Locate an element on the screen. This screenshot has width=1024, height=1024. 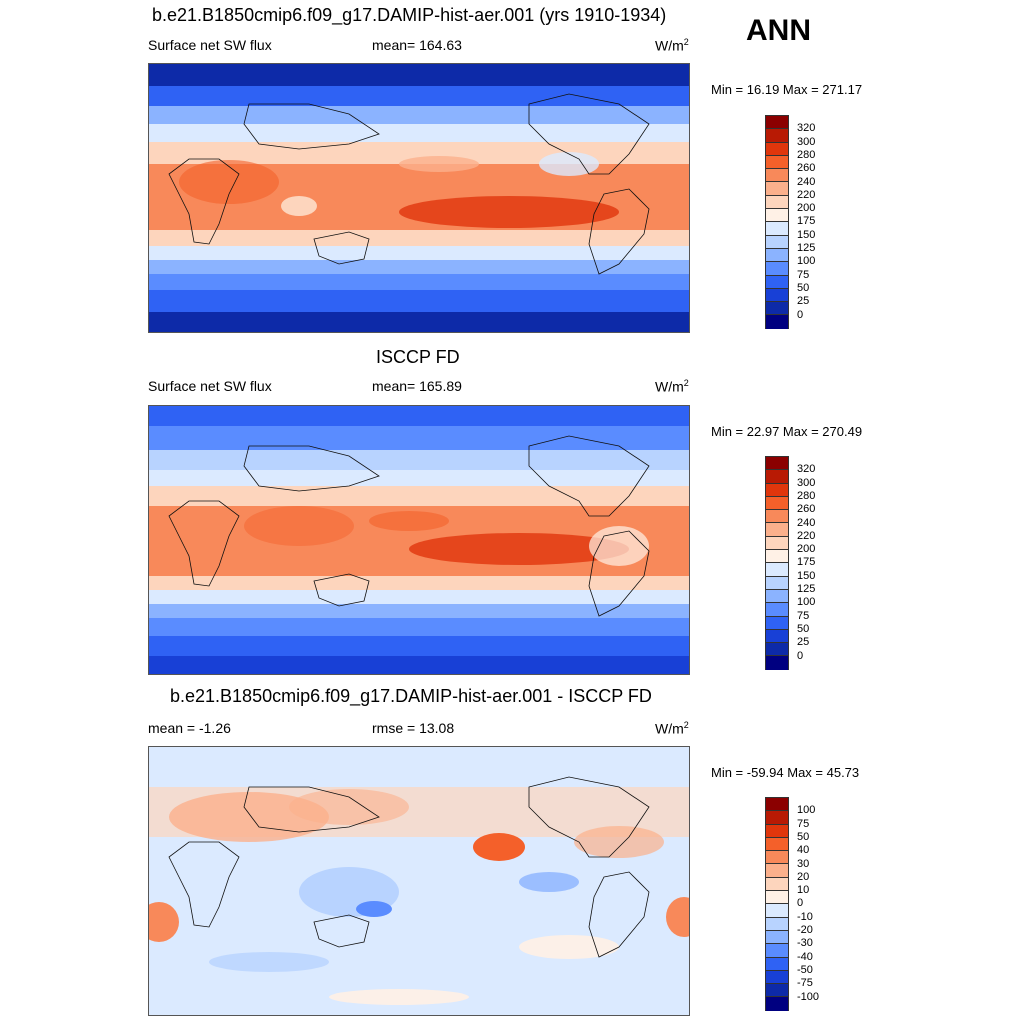
panel-3-colorbar-tick: 40 is located at coordinates (803, 850).